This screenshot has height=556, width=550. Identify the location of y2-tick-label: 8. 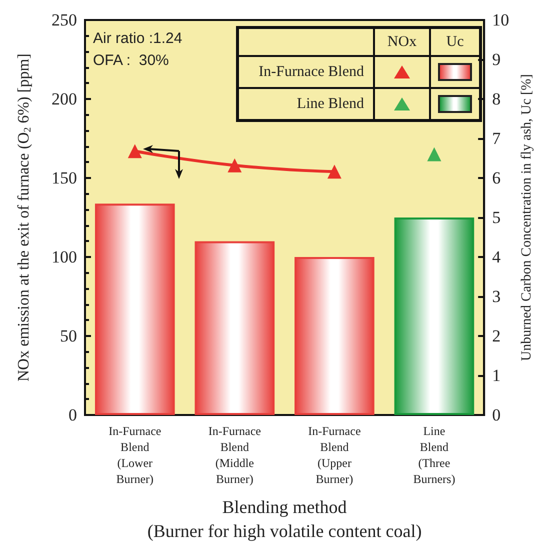
(496, 99).